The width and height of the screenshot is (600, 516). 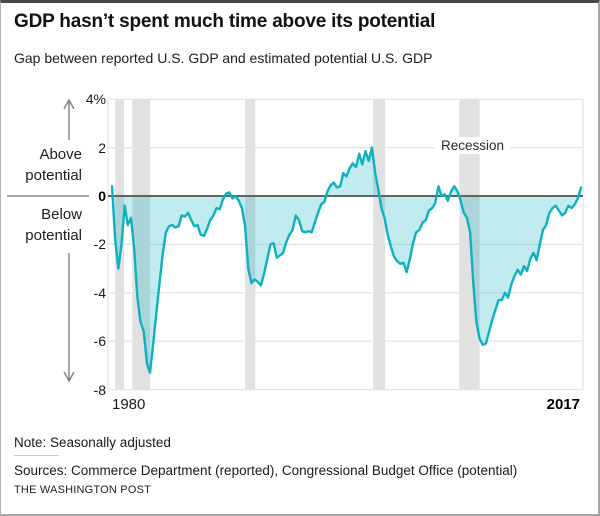 What do you see at coordinates (36, 455) in the screenshot?
I see `footer-divider` at bounding box center [36, 455].